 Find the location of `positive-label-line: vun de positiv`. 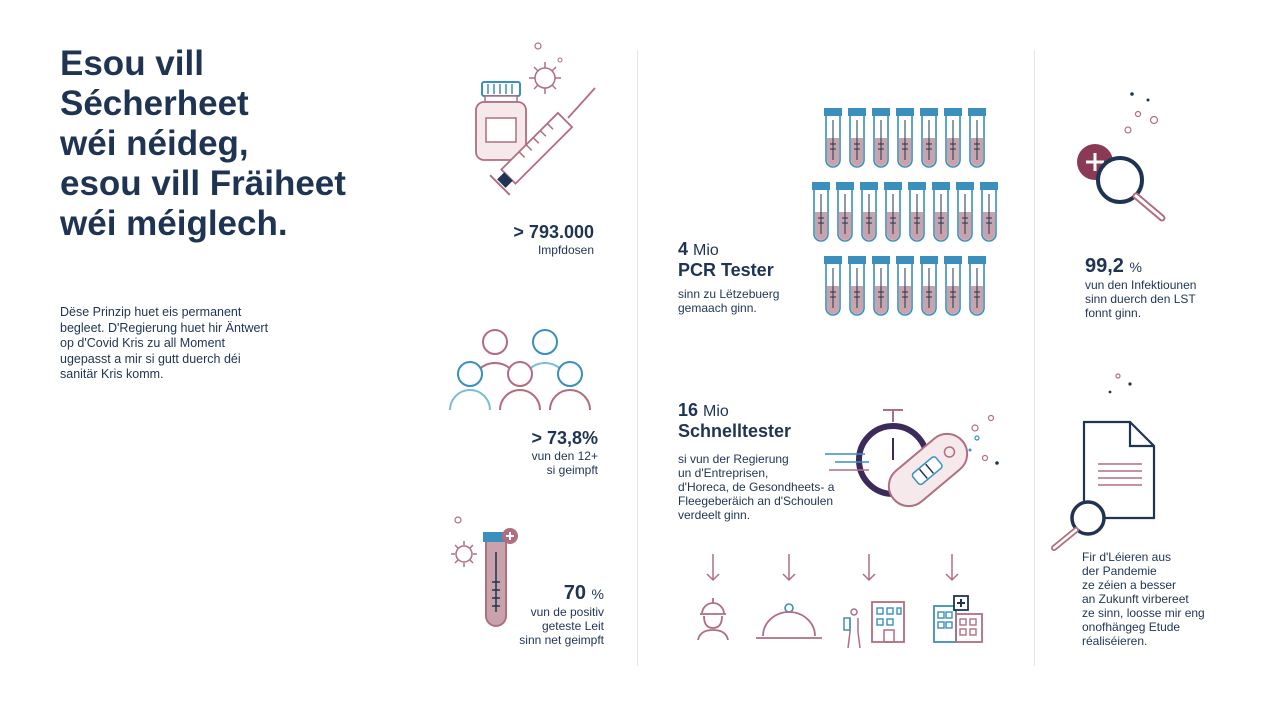

positive-label-line: vun de positiv is located at coordinates (567, 612).